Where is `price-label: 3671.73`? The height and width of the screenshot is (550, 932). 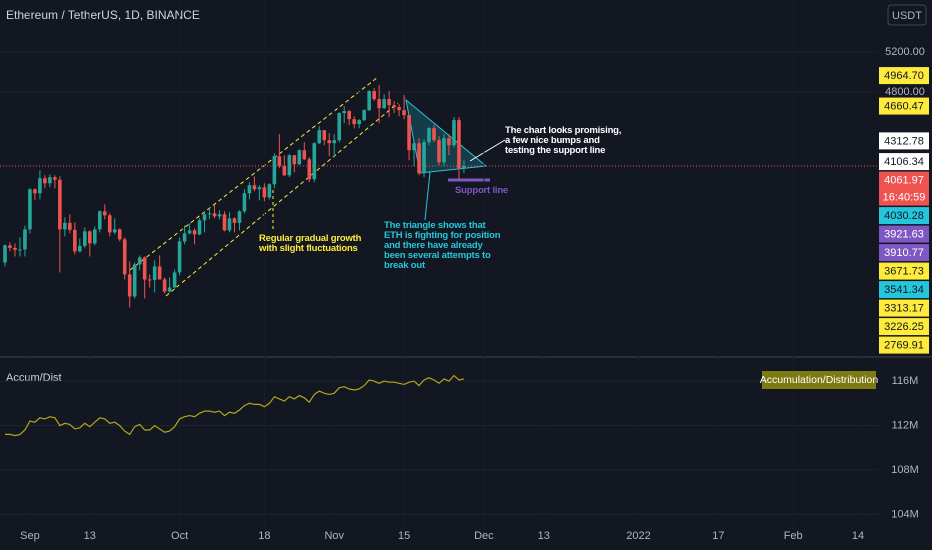
price-label: 3671.73 is located at coordinates (904, 271).